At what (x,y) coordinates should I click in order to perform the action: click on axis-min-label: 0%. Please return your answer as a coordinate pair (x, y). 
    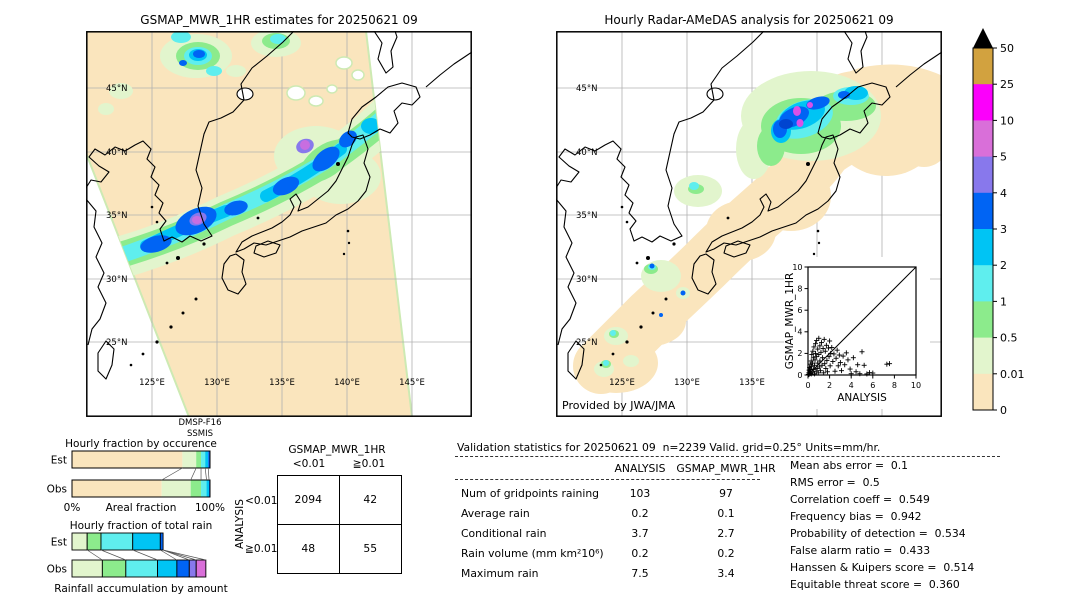
    Looking at the image, I should click on (72, 508).